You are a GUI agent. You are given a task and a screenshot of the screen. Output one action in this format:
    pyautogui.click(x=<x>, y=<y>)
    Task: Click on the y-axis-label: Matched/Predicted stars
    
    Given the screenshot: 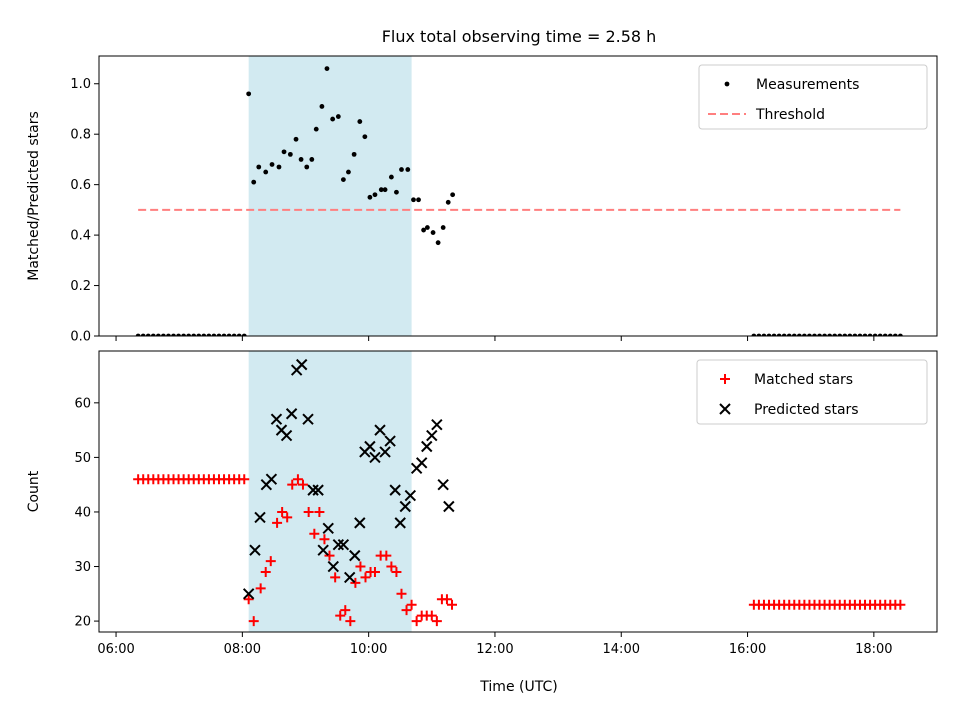 What is the action you would take?
    pyautogui.click(x=34, y=196)
    